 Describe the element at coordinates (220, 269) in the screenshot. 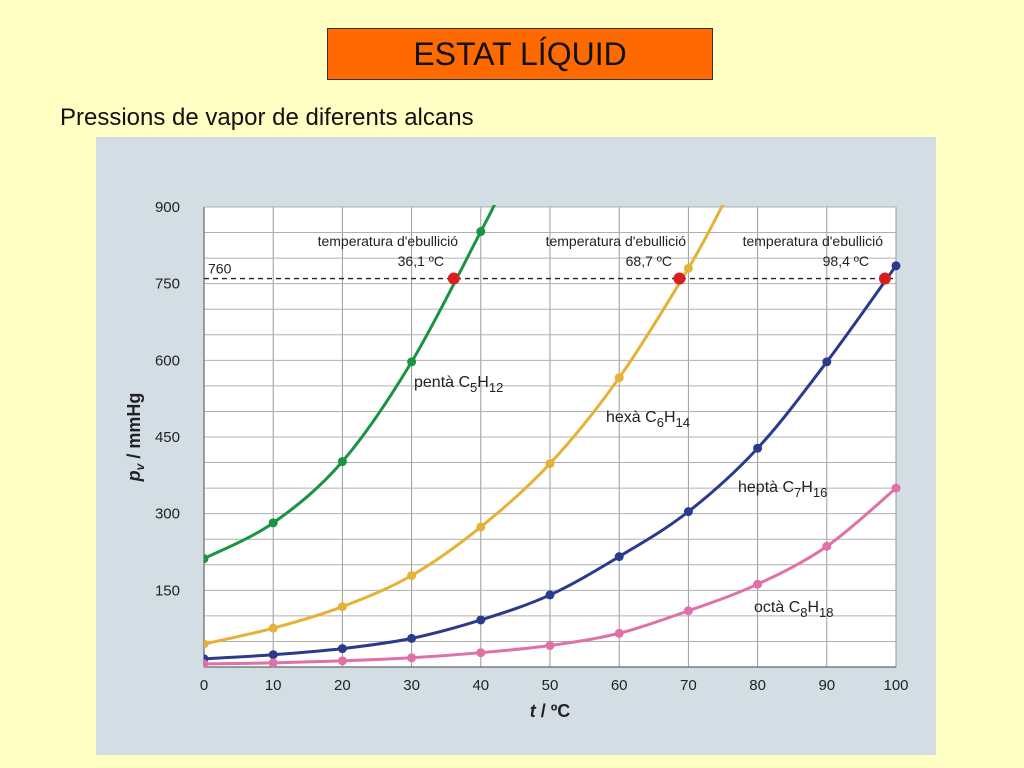

I see `reference-line-label: 760` at that location.